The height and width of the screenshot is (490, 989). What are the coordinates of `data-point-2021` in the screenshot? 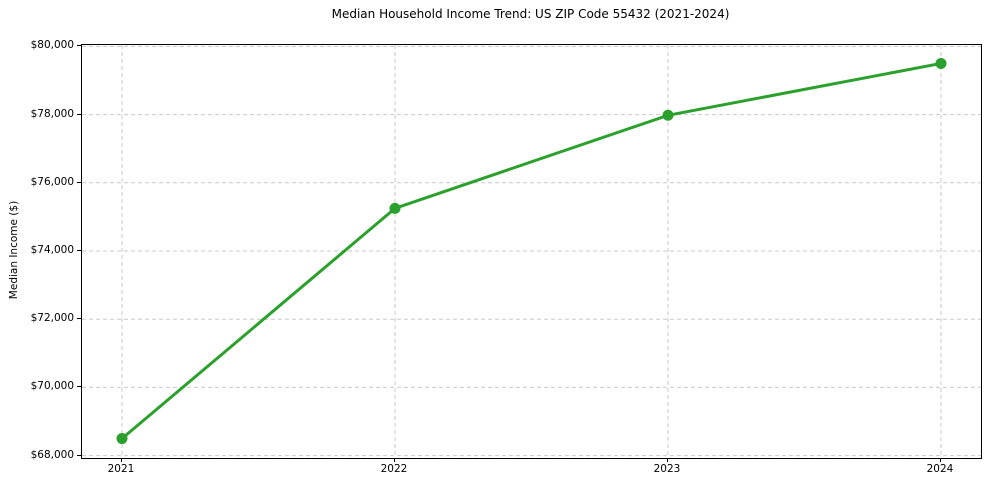 It's located at (122, 439).